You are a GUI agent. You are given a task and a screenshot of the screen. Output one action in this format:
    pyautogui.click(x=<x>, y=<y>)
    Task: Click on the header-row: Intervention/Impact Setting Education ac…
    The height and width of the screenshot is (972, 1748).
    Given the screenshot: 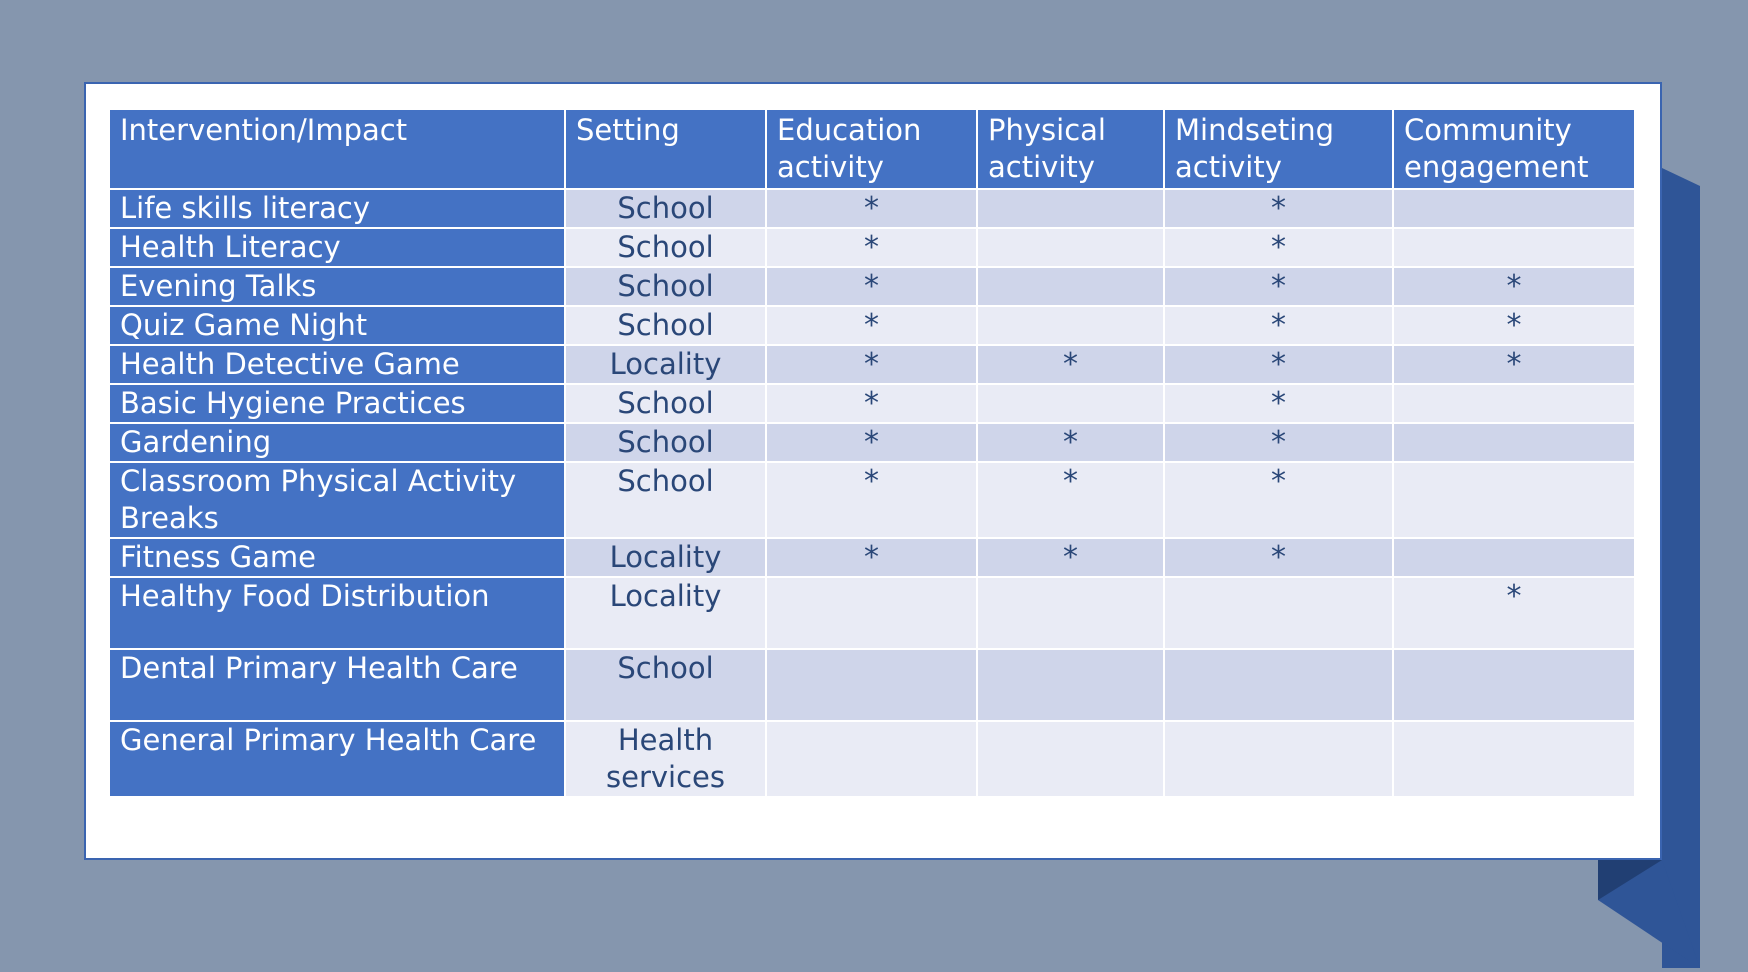 What is the action you would take?
    pyautogui.click(x=872, y=149)
    